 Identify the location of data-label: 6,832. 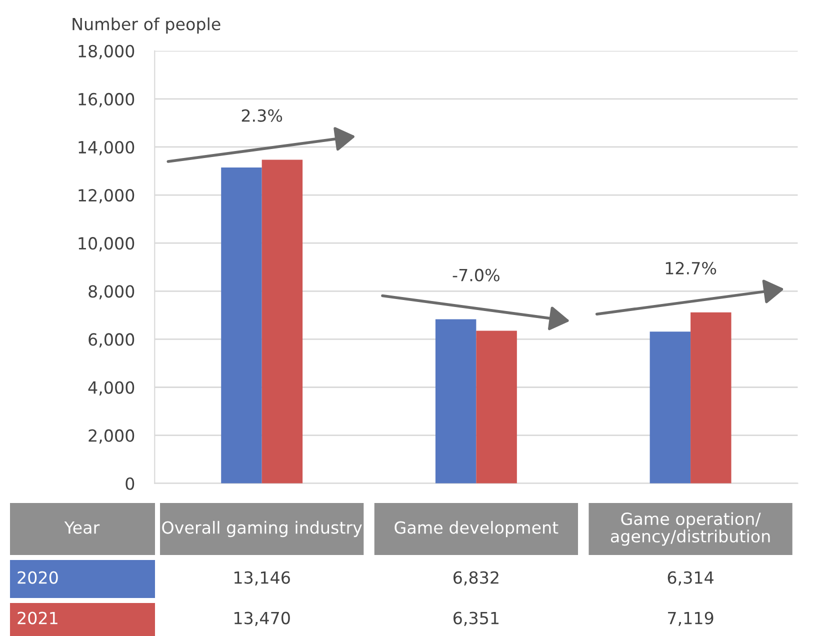
(475, 578).